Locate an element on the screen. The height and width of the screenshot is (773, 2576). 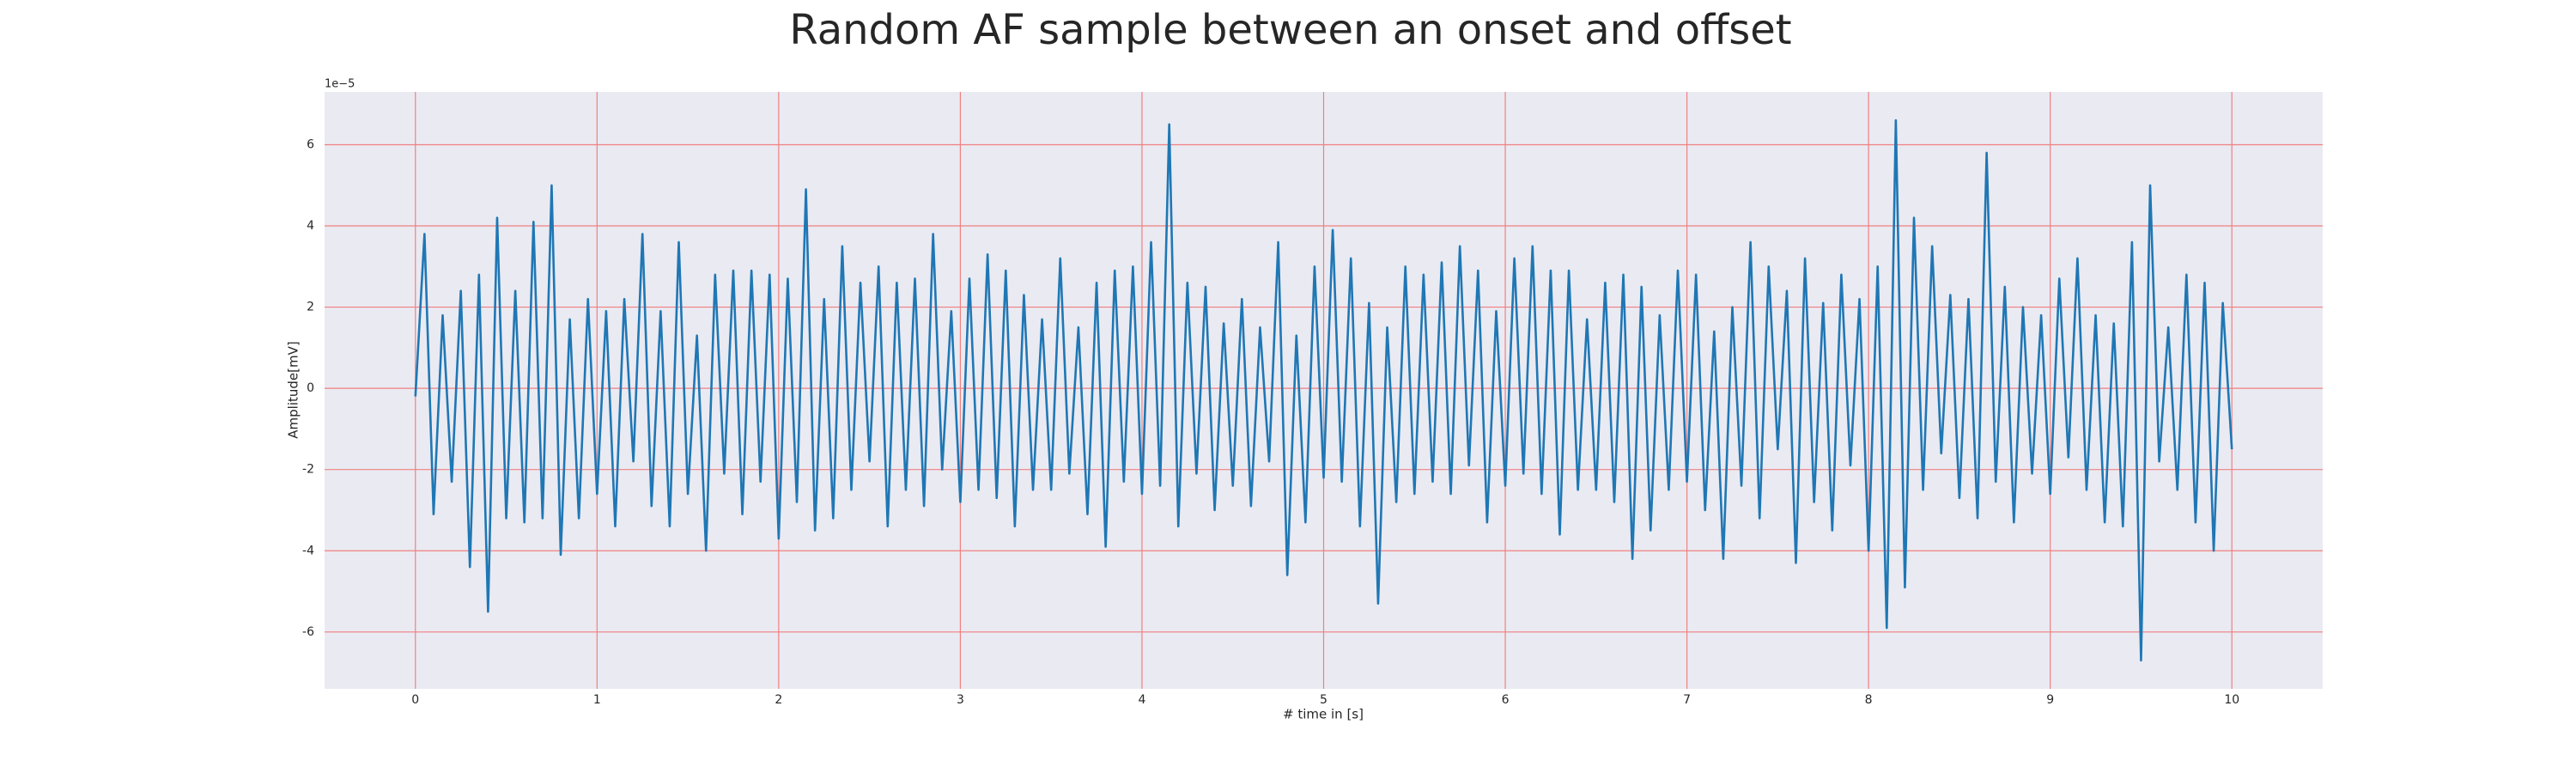
y-tick-label: 4 is located at coordinates (311, 226).